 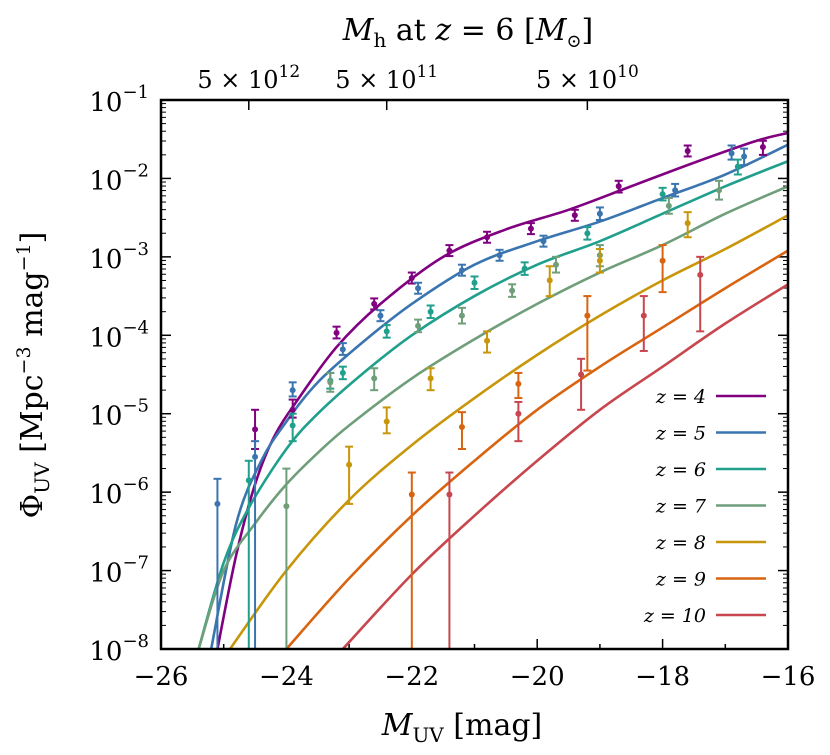 I want to click on legend-label: z = 8, so click(x=680, y=543).